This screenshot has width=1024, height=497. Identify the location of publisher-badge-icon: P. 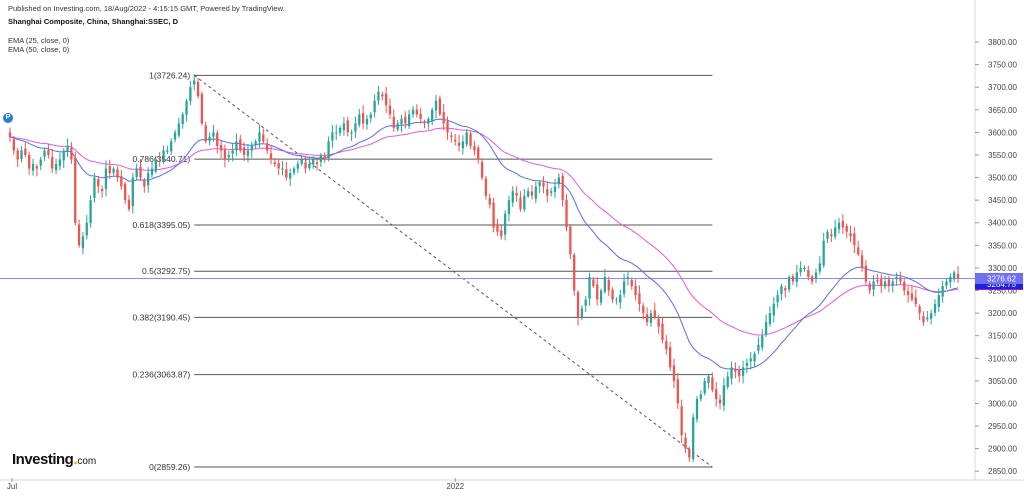
(8, 118).